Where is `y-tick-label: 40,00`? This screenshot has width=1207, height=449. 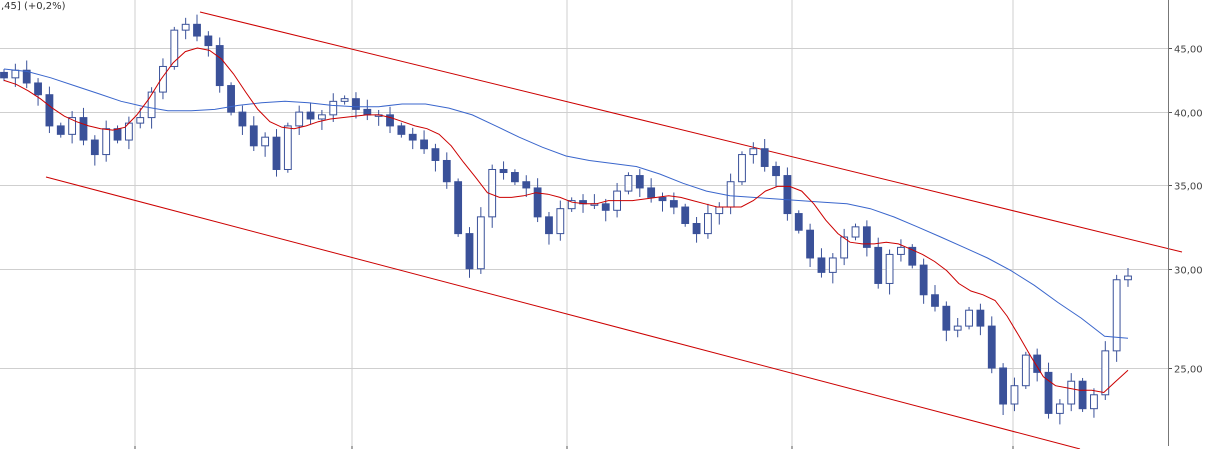 y-tick-label: 40,00 is located at coordinates (1188, 114).